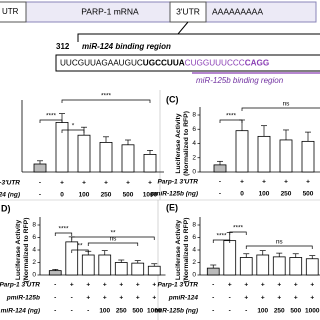 The height and width of the screenshot is (320, 320). What do you see at coordinates (126, 46) in the screenshot?
I see `mir124-region: miR-124 binding region` at bounding box center [126, 46].